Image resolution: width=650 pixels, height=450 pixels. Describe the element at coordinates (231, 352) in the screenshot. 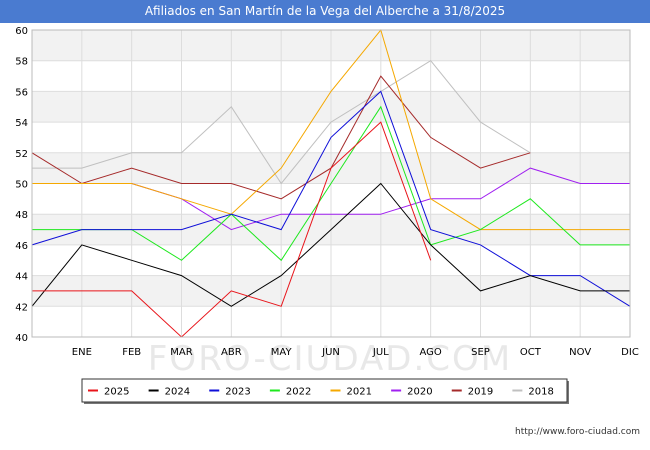

I see `x-tick-label: ABR` at that location.